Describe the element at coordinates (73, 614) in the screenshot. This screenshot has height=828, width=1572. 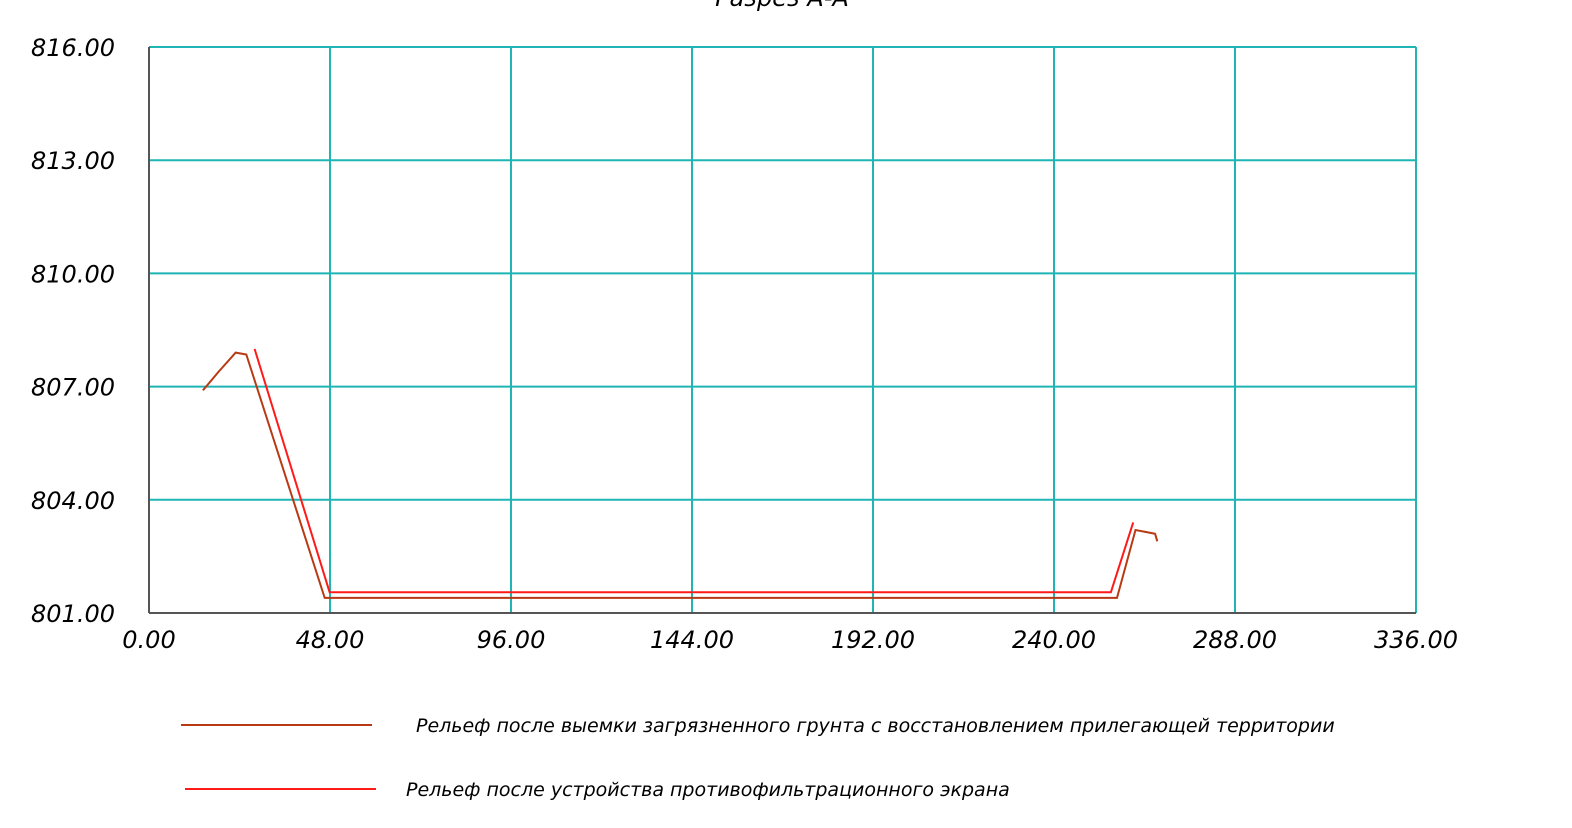
I see `y-tick-label: 801.00` at that location.